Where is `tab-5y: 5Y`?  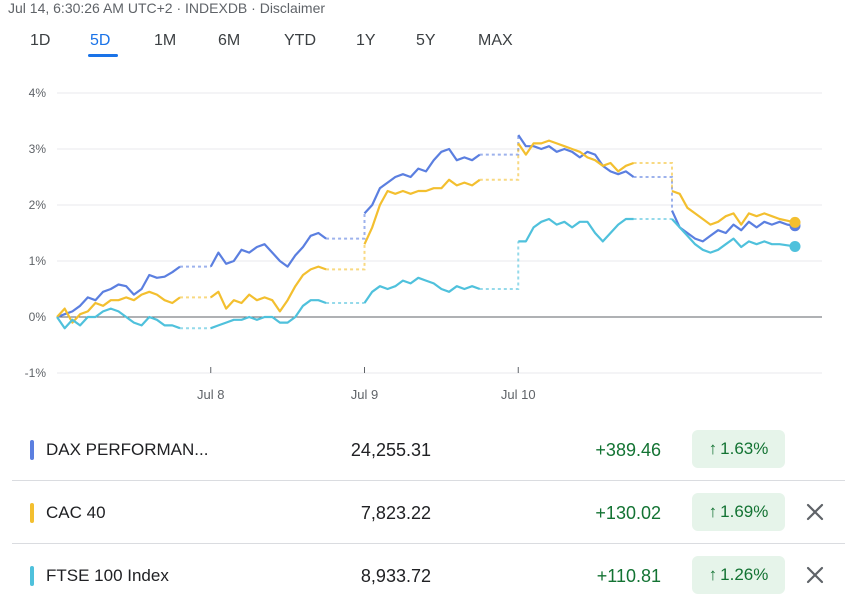
tab-5y: 5Y is located at coordinates (426, 40).